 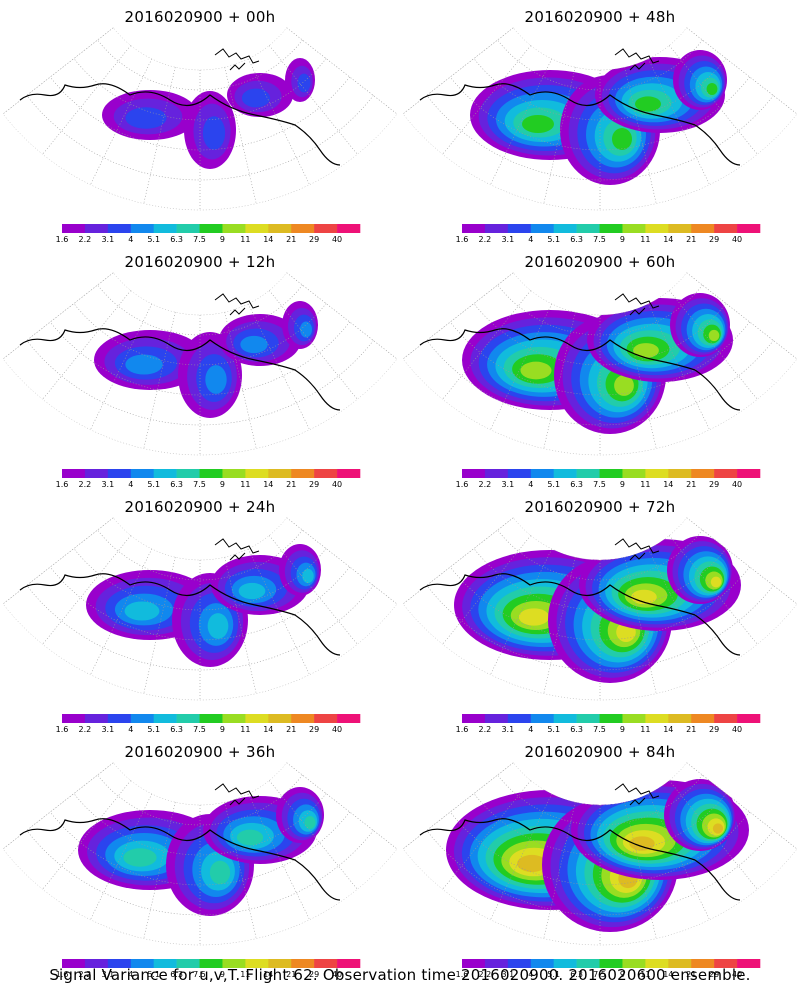 I want to click on colorbar-tick-label: 3.1, so click(x=507, y=484).